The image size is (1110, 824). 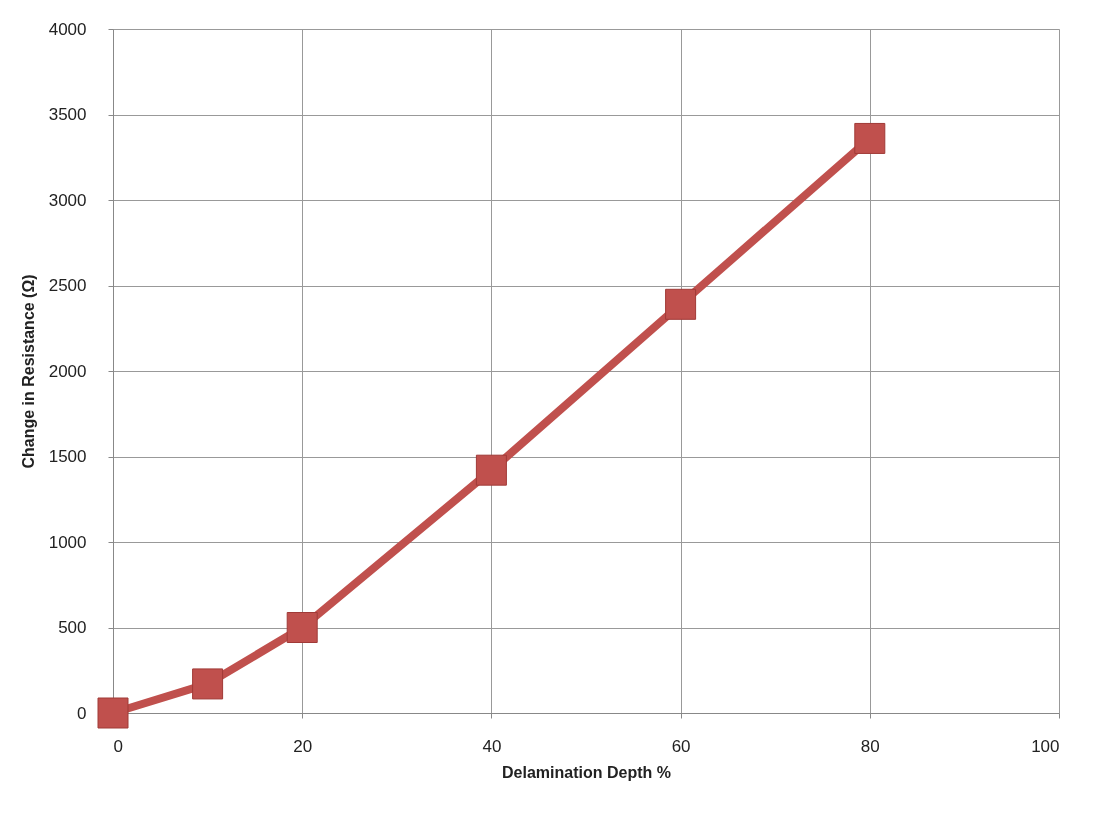 I want to click on y-tick-label: 4000, so click(x=67, y=29).